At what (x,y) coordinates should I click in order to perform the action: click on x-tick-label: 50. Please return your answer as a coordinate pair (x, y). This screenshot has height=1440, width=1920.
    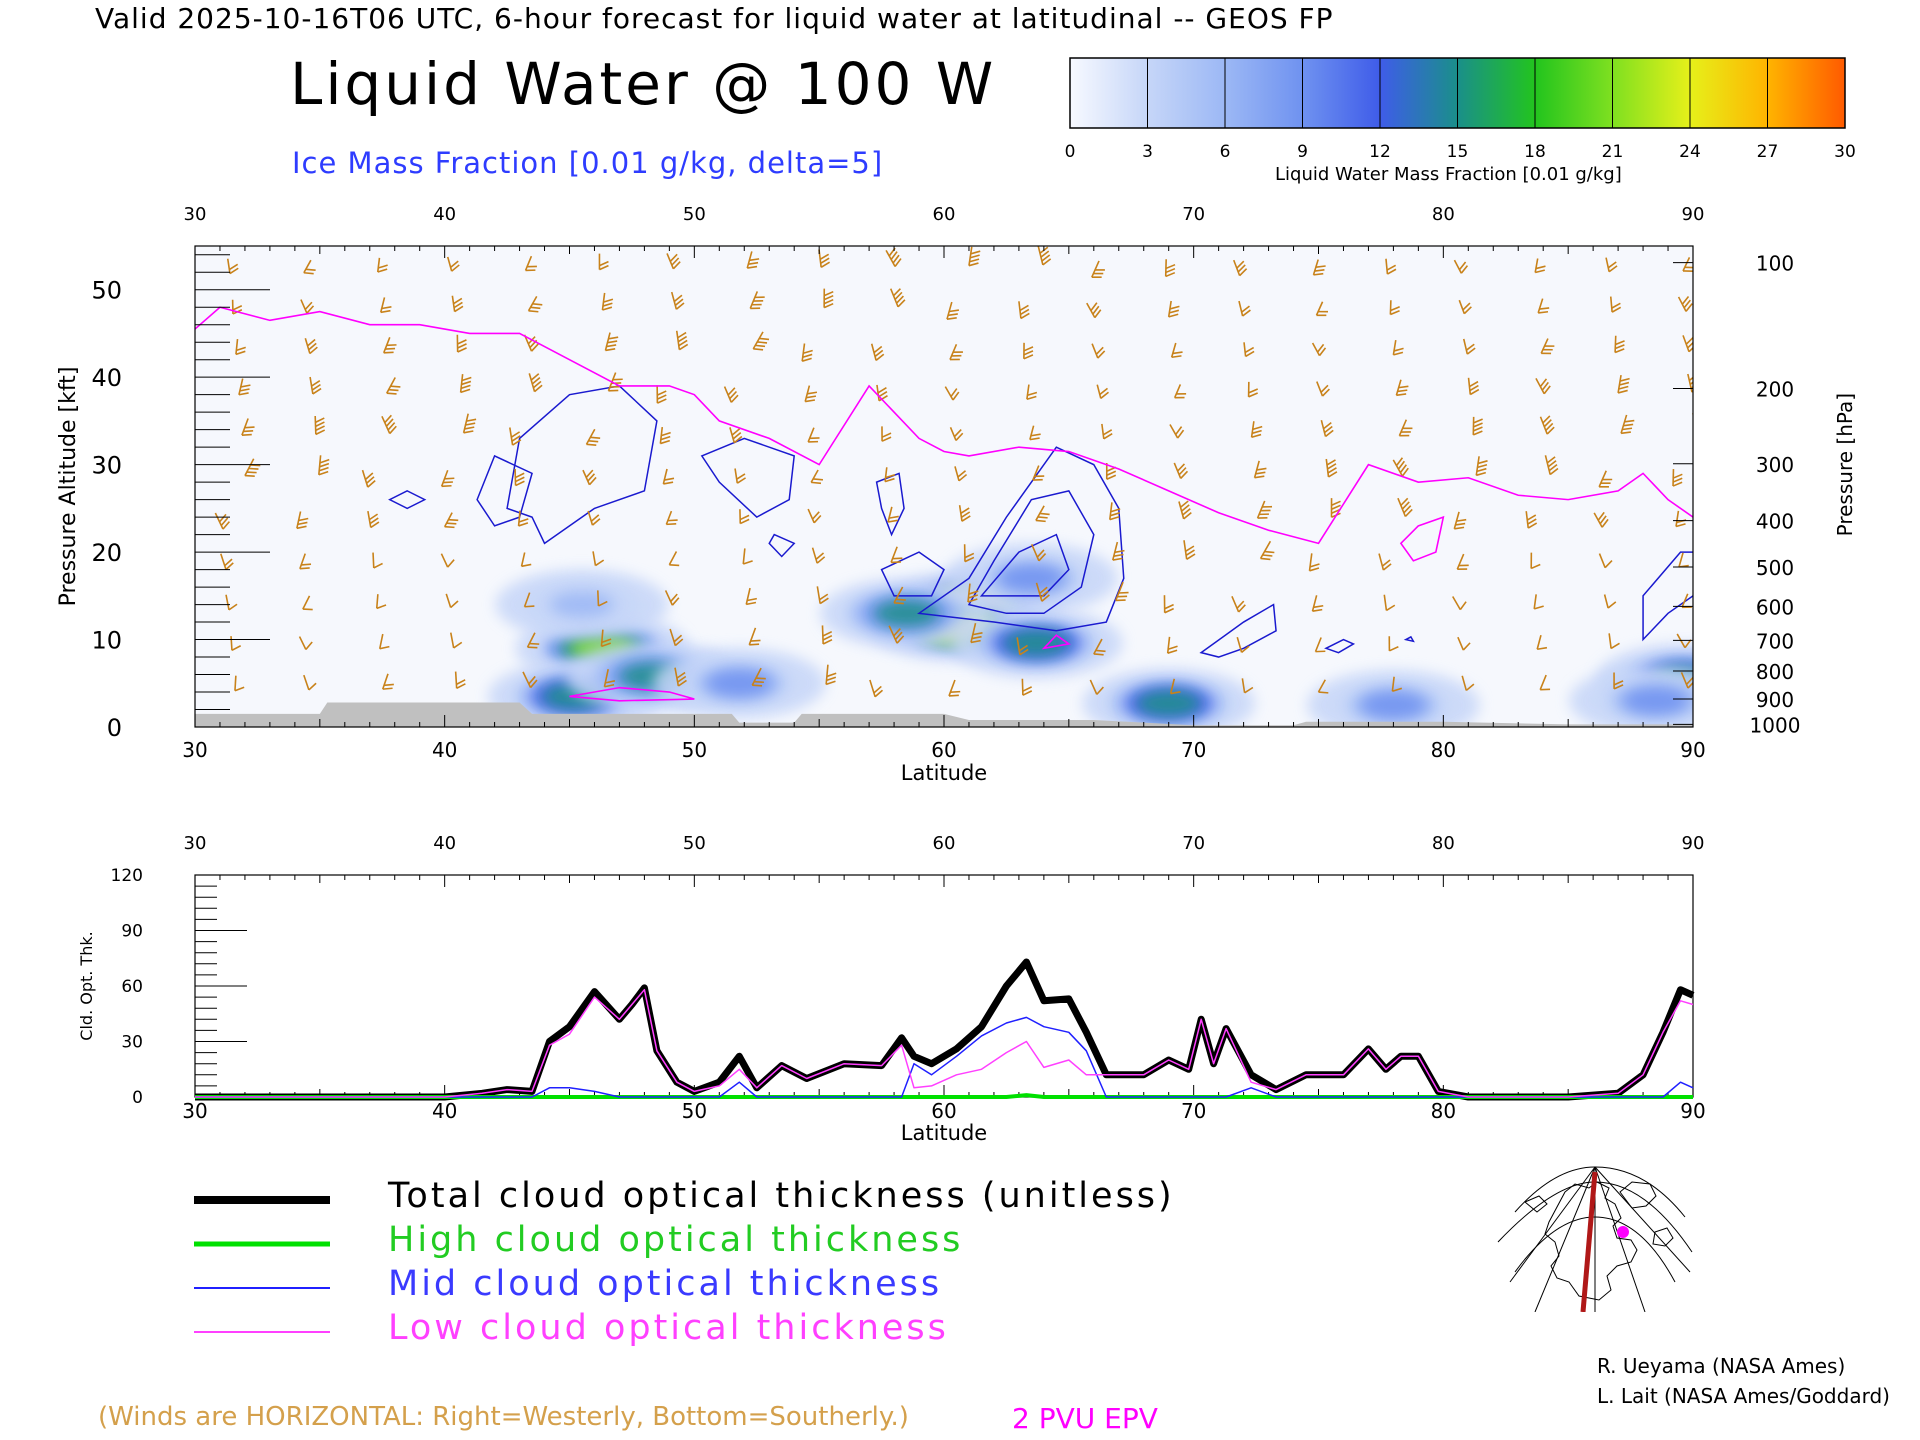
    Looking at the image, I should click on (694, 1111).